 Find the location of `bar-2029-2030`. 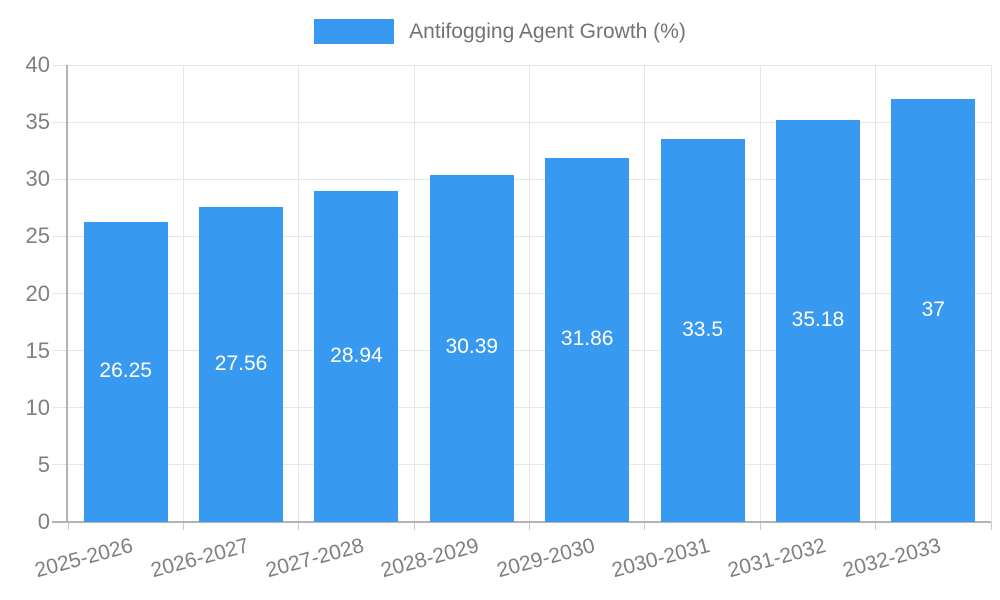

bar-2029-2030 is located at coordinates (587, 339).